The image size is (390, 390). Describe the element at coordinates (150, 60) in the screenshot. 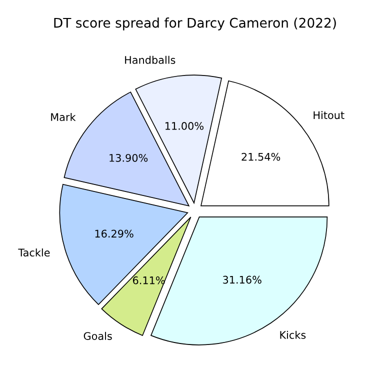

I see `slice-label: Handballs` at that location.